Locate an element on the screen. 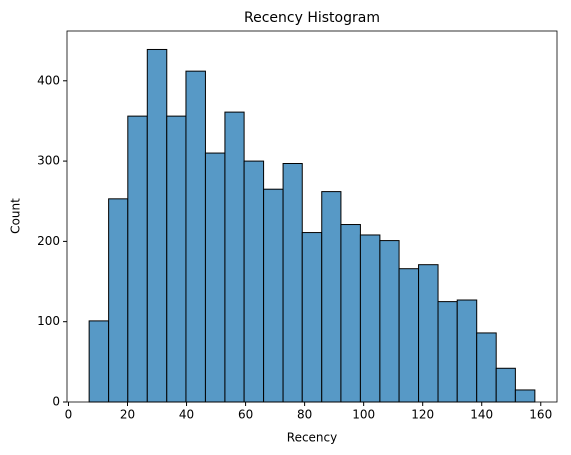 The height and width of the screenshot is (455, 571). x-tick-label: 60 is located at coordinates (245, 415).